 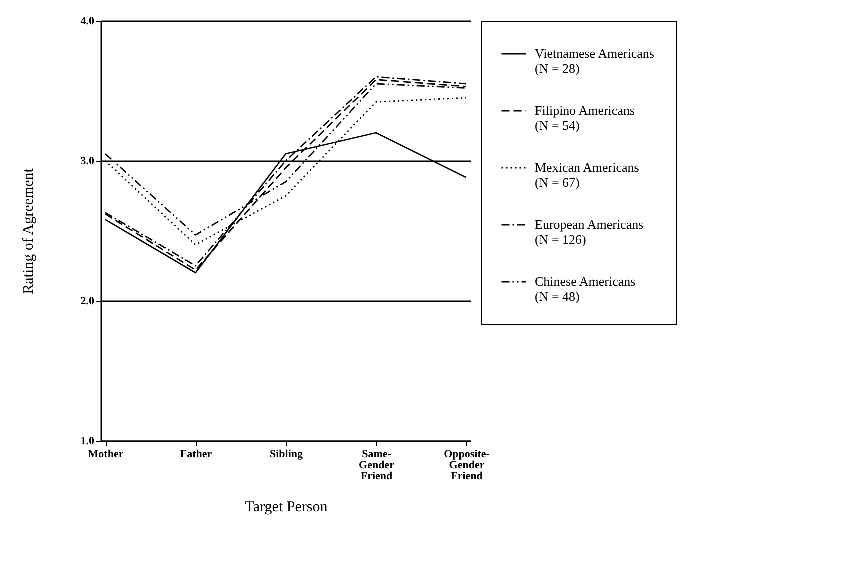 I want to click on x-tick-label: Father, so click(x=196, y=454).